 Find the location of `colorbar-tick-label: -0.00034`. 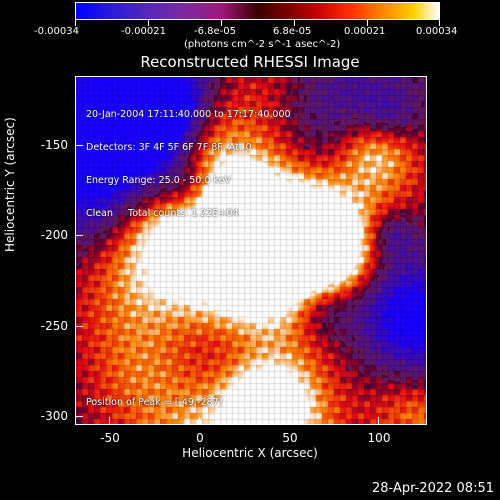

colorbar-tick-label: -0.00034 is located at coordinates (56, 31).